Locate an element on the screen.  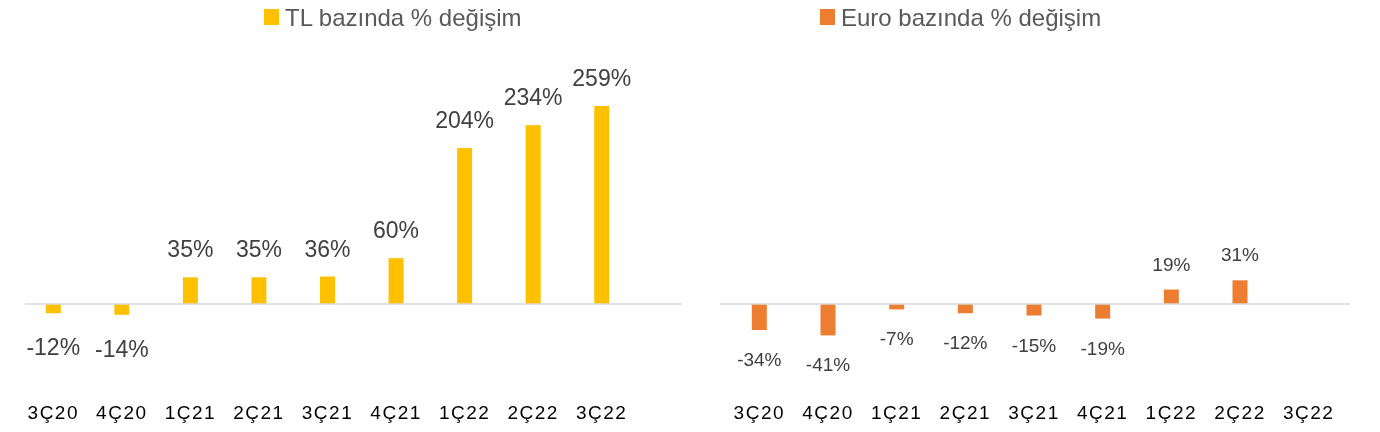
data-label: -19% is located at coordinates (1102, 348).